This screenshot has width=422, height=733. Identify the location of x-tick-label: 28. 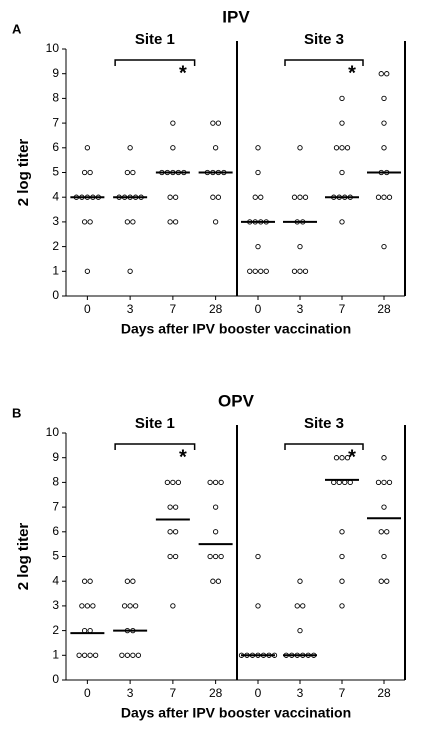
(384, 309).